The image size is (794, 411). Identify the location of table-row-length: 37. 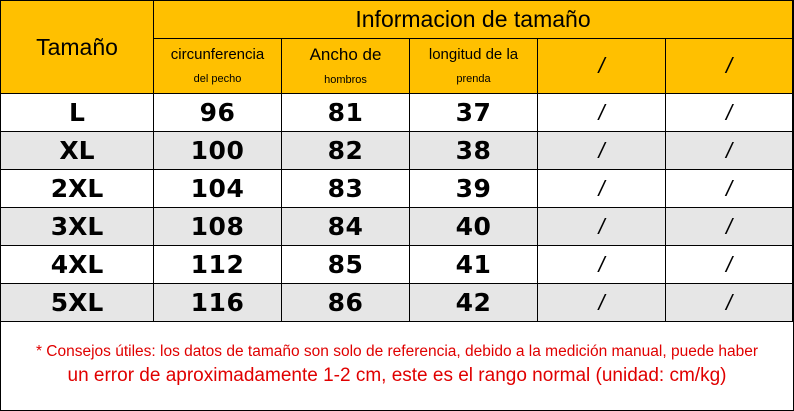
(474, 113).